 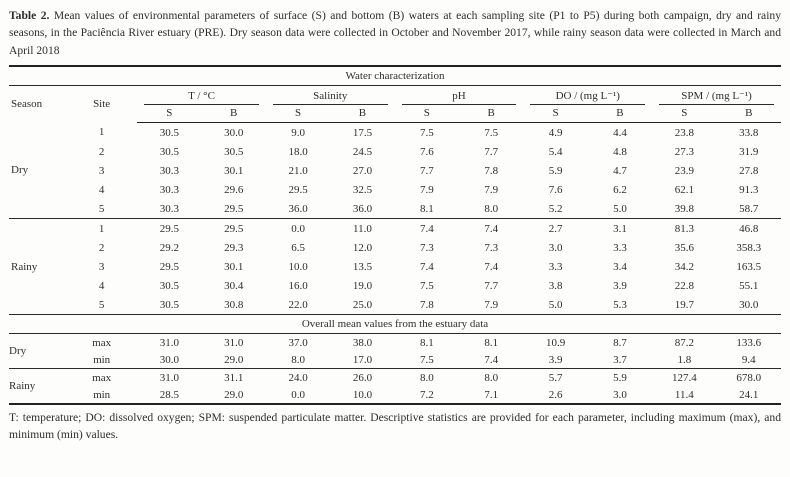 What do you see at coordinates (555, 394) in the screenshot?
I see `value-cell: 2.6` at bounding box center [555, 394].